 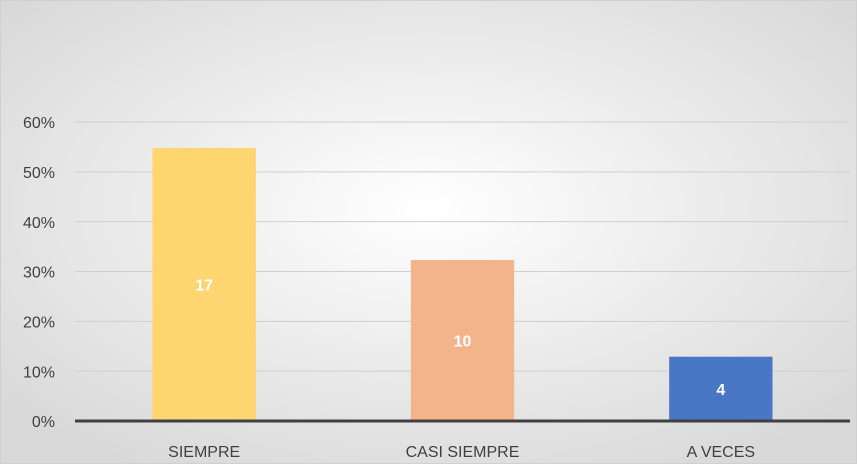 What do you see at coordinates (39, 223) in the screenshot?
I see `y-tick-label: 40%` at bounding box center [39, 223].